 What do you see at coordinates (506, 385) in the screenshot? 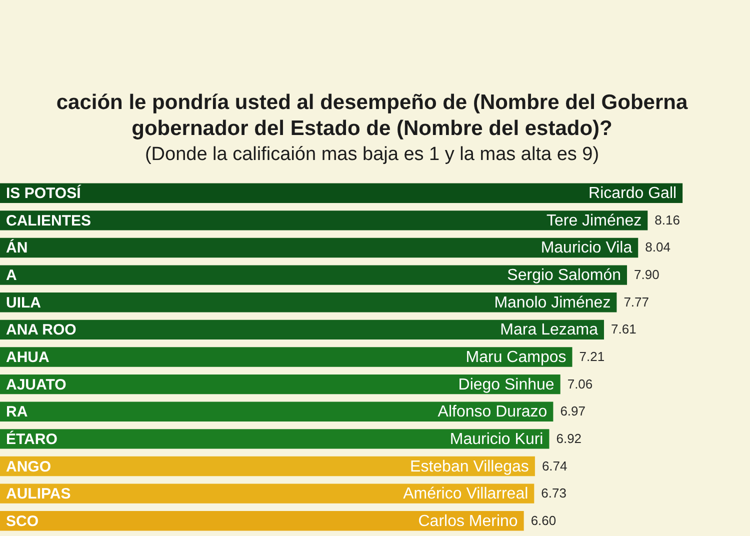
I see `annotation: Diego Sinhue` at bounding box center [506, 385].